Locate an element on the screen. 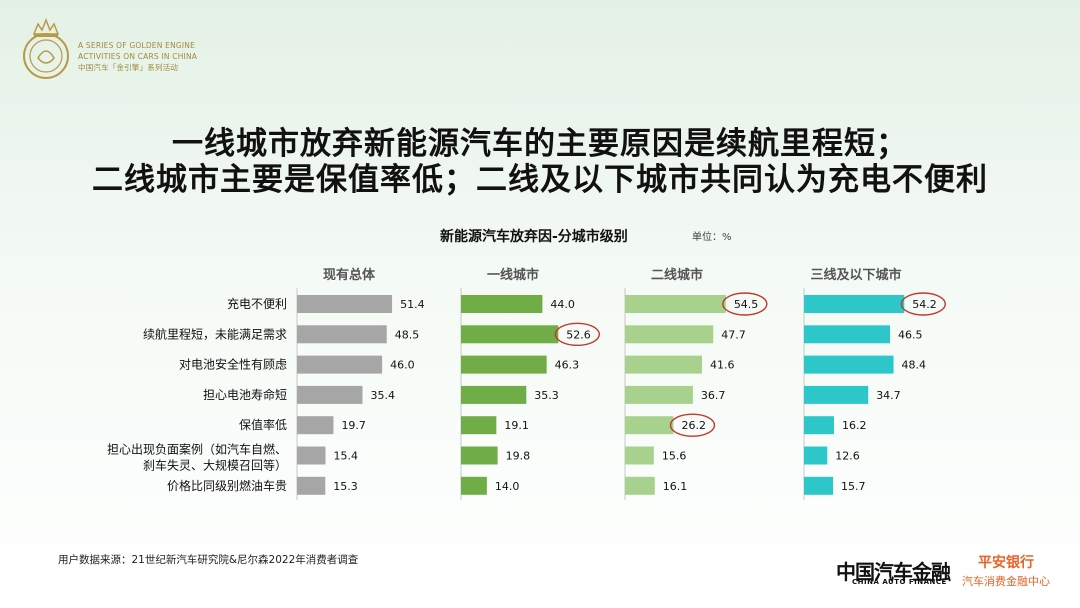 This screenshot has width=1080, height=608. category-label: 保值率低 is located at coordinates (263, 424).